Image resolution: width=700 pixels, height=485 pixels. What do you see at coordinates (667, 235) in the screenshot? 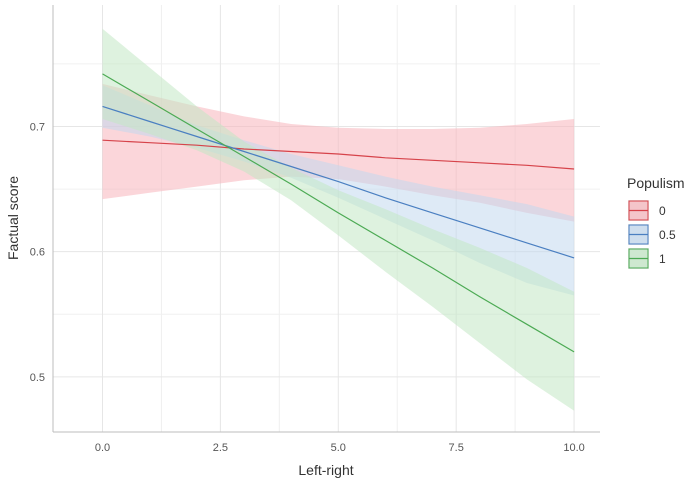
I see `legend-label-0.5: 0.5` at bounding box center [667, 235].